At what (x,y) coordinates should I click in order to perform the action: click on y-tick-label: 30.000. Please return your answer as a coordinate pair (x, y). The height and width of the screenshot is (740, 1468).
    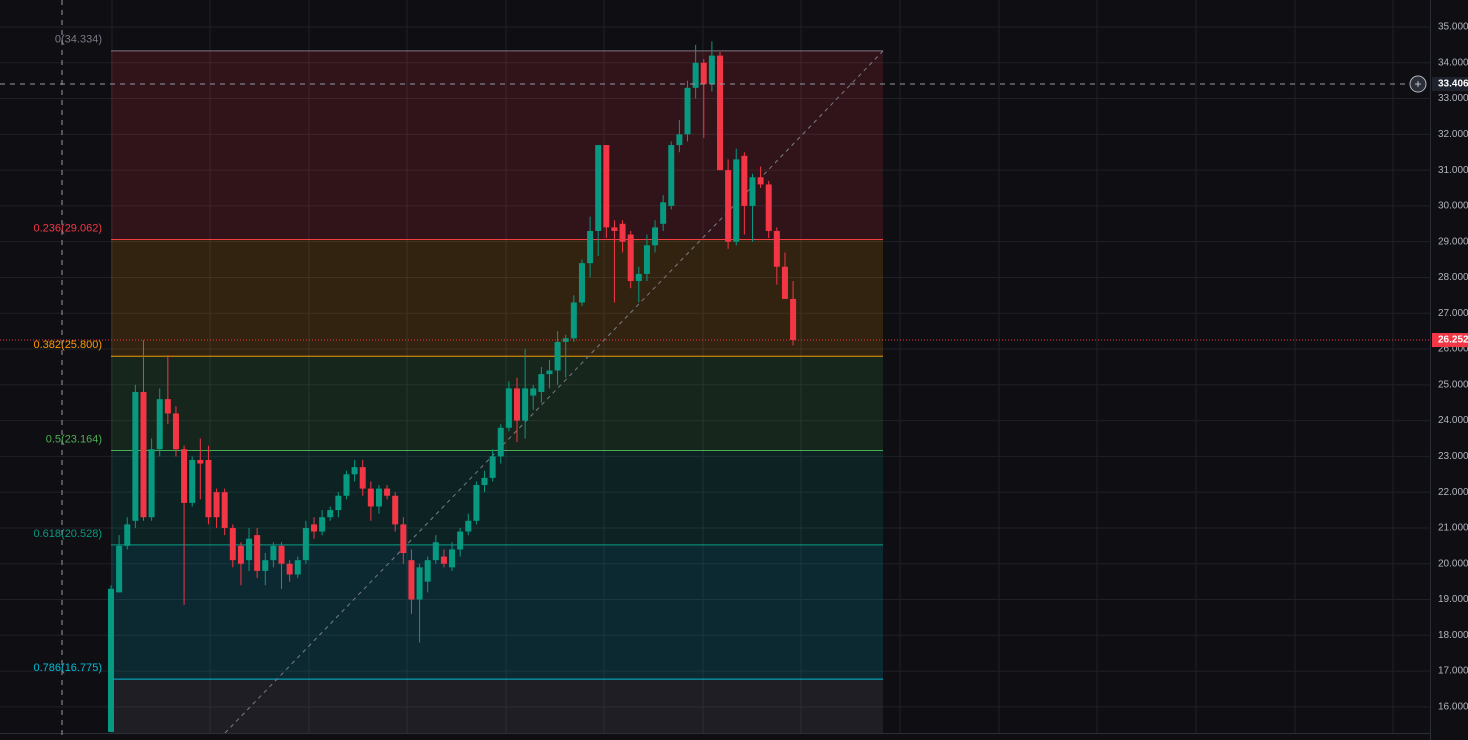
    Looking at the image, I should click on (1453, 206).